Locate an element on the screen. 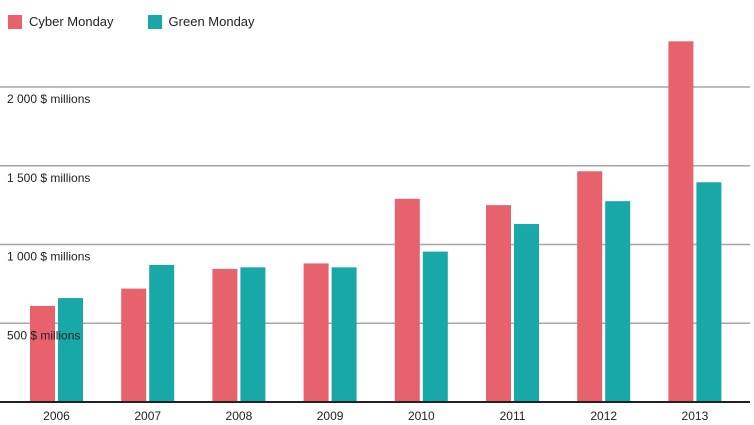  legend-item-green-monday: Green Monday is located at coordinates (201, 21).